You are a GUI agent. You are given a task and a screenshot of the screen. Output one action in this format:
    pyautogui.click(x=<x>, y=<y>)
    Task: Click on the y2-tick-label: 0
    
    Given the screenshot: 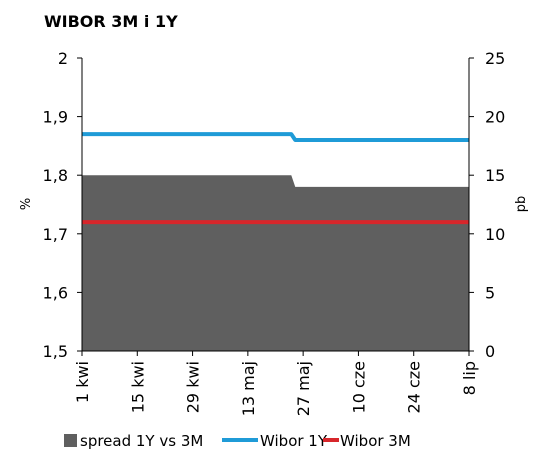 What is the action you would take?
    pyautogui.click(x=490, y=351)
    